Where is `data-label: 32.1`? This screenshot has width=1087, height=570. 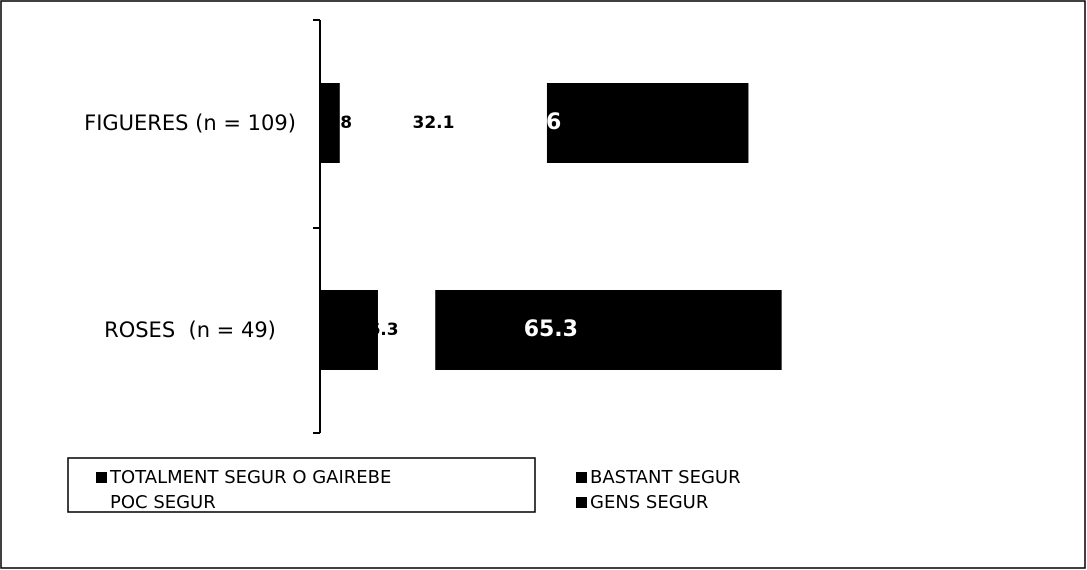 data-label: 32.1 is located at coordinates (433, 123).